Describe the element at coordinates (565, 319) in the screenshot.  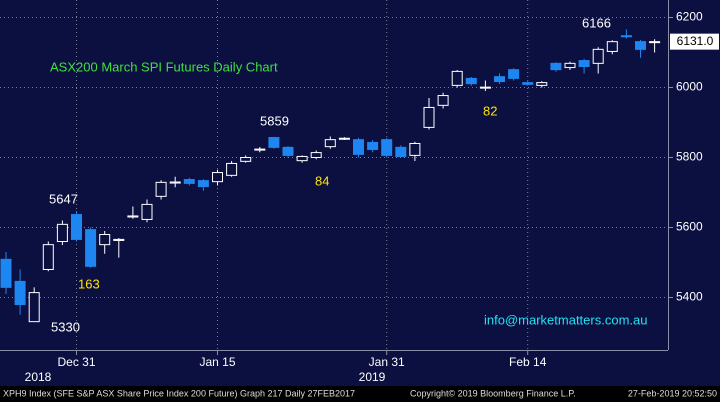
I see `contact: info@marketmatters.com.au` at that location.